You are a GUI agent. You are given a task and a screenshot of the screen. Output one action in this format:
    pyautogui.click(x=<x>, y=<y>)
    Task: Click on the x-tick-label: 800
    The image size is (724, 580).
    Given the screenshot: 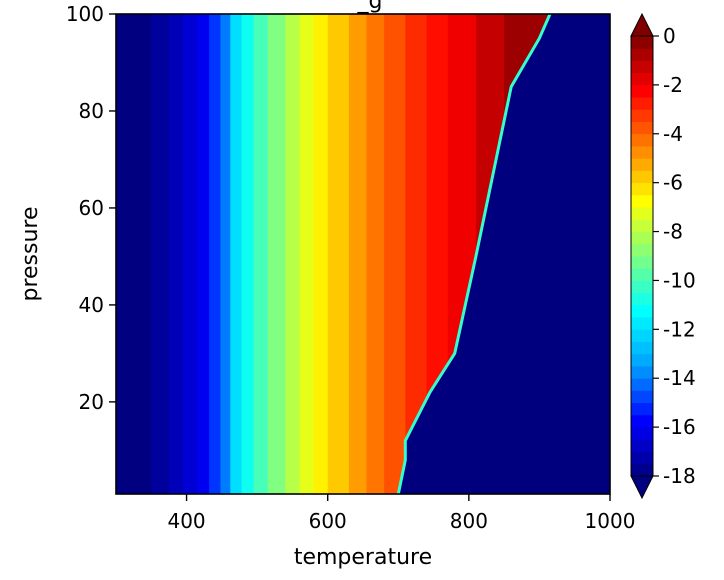 What is the action you would take?
    pyautogui.click(x=469, y=521)
    